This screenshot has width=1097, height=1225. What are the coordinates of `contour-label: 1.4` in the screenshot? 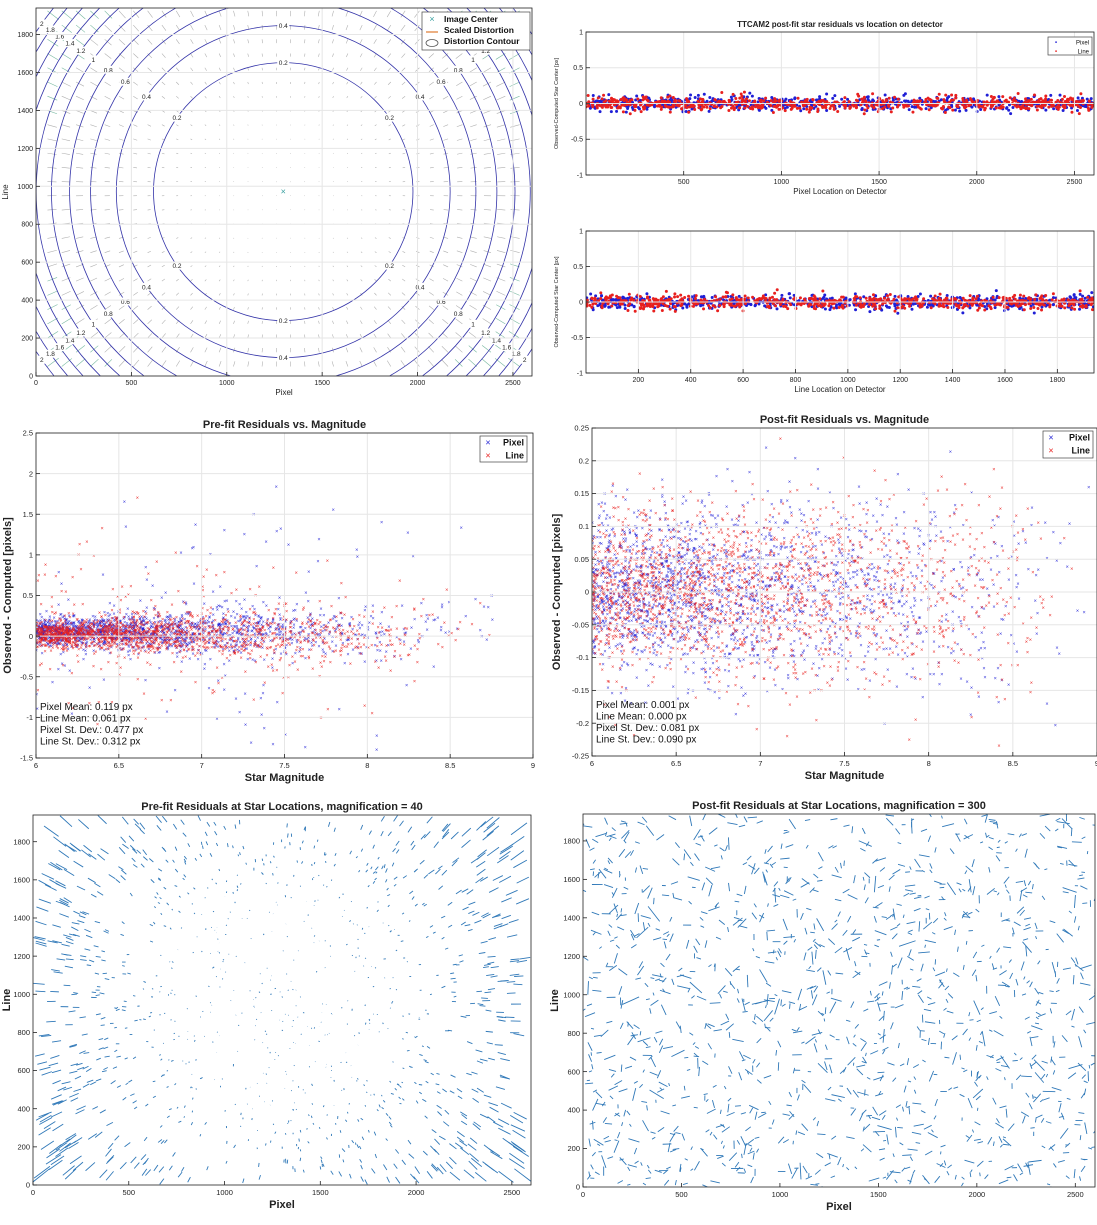 It's located at (496, 341).